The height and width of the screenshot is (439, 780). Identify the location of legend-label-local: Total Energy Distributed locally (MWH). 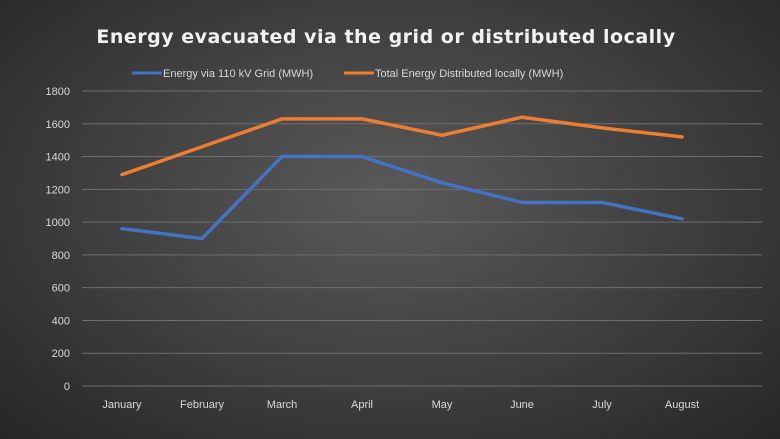
(469, 74).